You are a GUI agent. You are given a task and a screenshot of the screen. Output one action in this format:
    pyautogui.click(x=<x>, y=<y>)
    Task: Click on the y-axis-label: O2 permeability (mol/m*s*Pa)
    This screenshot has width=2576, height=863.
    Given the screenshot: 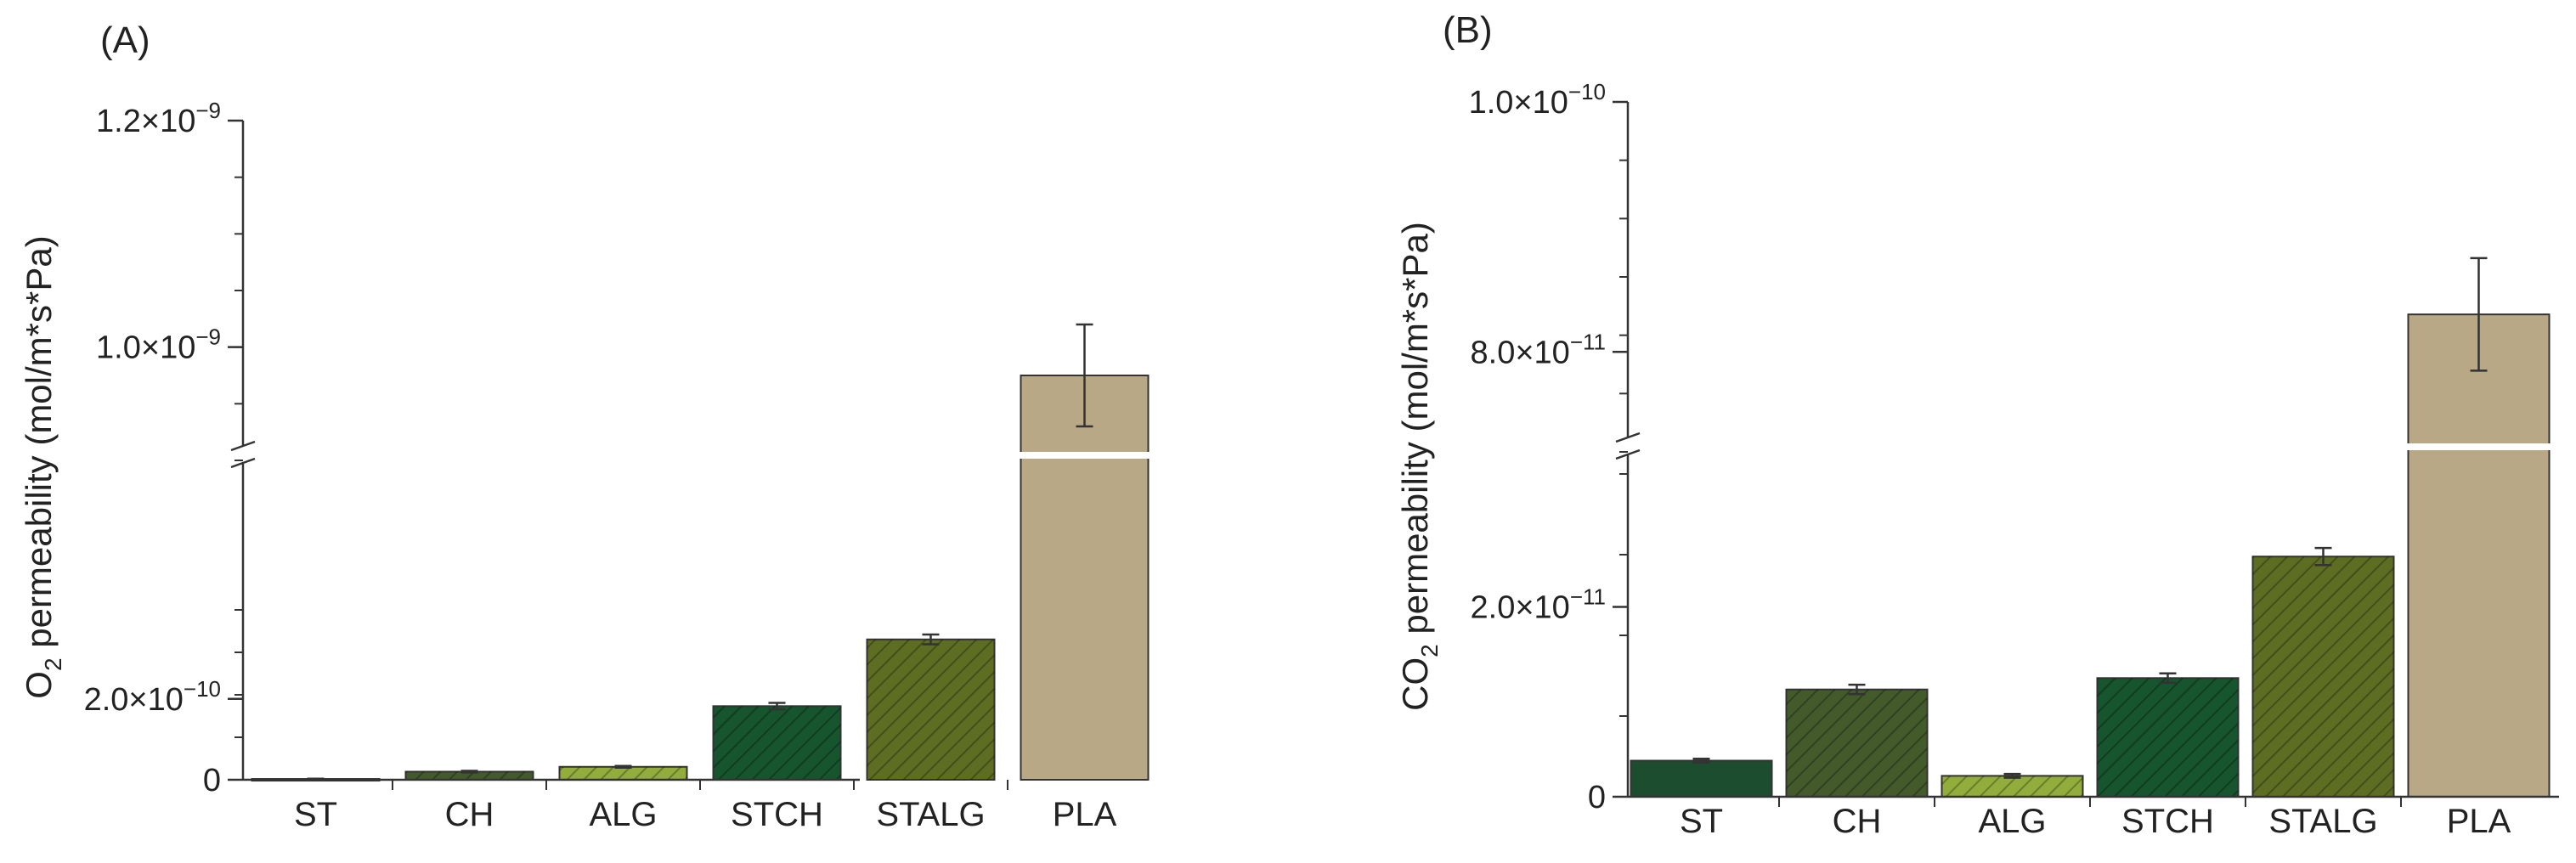 What is the action you would take?
    pyautogui.click(x=42, y=467)
    